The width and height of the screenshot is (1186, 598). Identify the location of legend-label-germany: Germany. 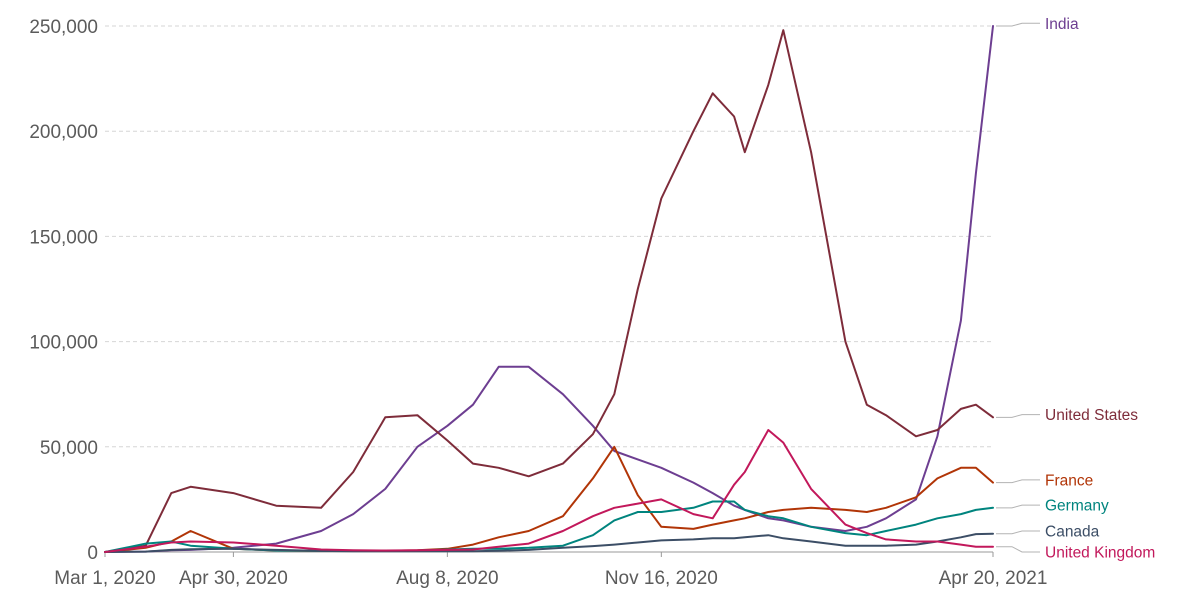
(1077, 506).